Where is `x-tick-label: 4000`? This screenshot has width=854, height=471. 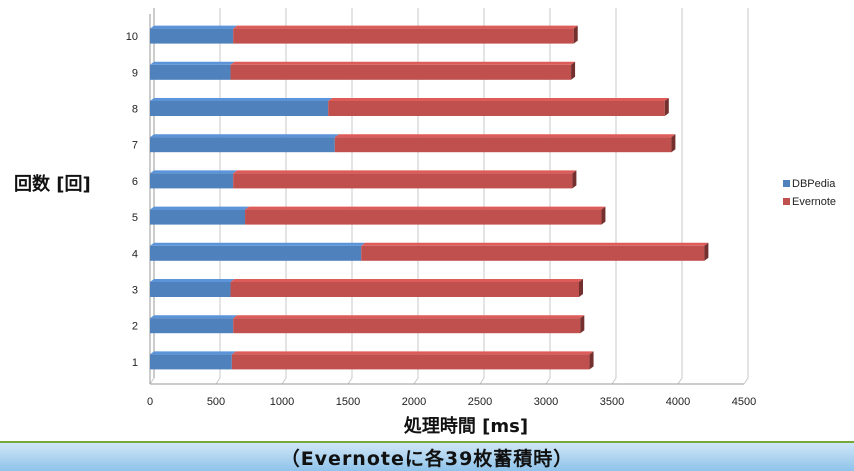 x-tick-label: 4000 is located at coordinates (678, 402).